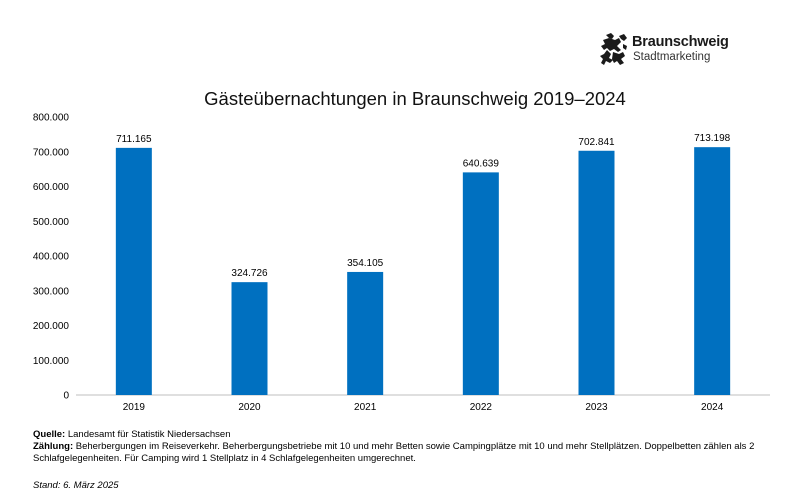 Image resolution: width=800 pixels, height=500 pixels. Describe the element at coordinates (365, 407) in the screenshot. I see `x-tick-label: 2021` at that location.